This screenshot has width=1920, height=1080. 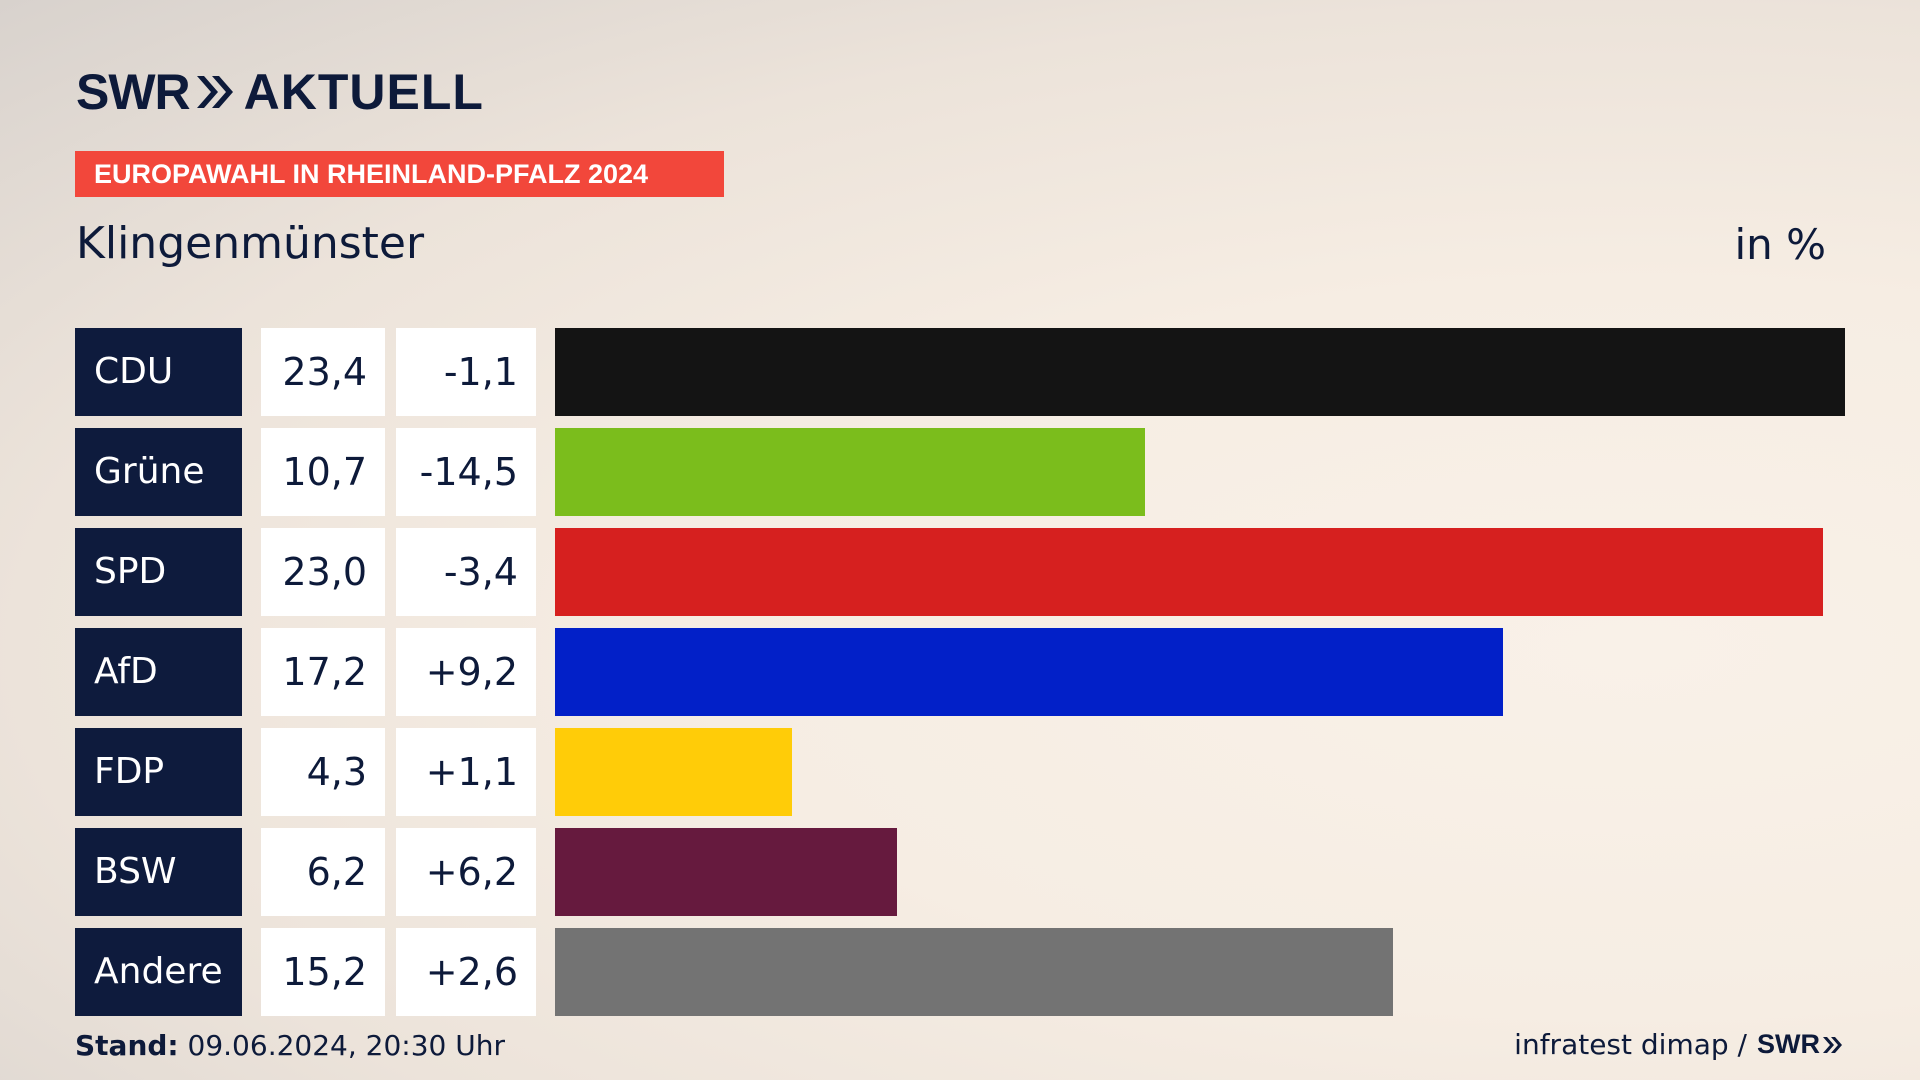 I want to click on double-chevron-icon, so click(x=214, y=92).